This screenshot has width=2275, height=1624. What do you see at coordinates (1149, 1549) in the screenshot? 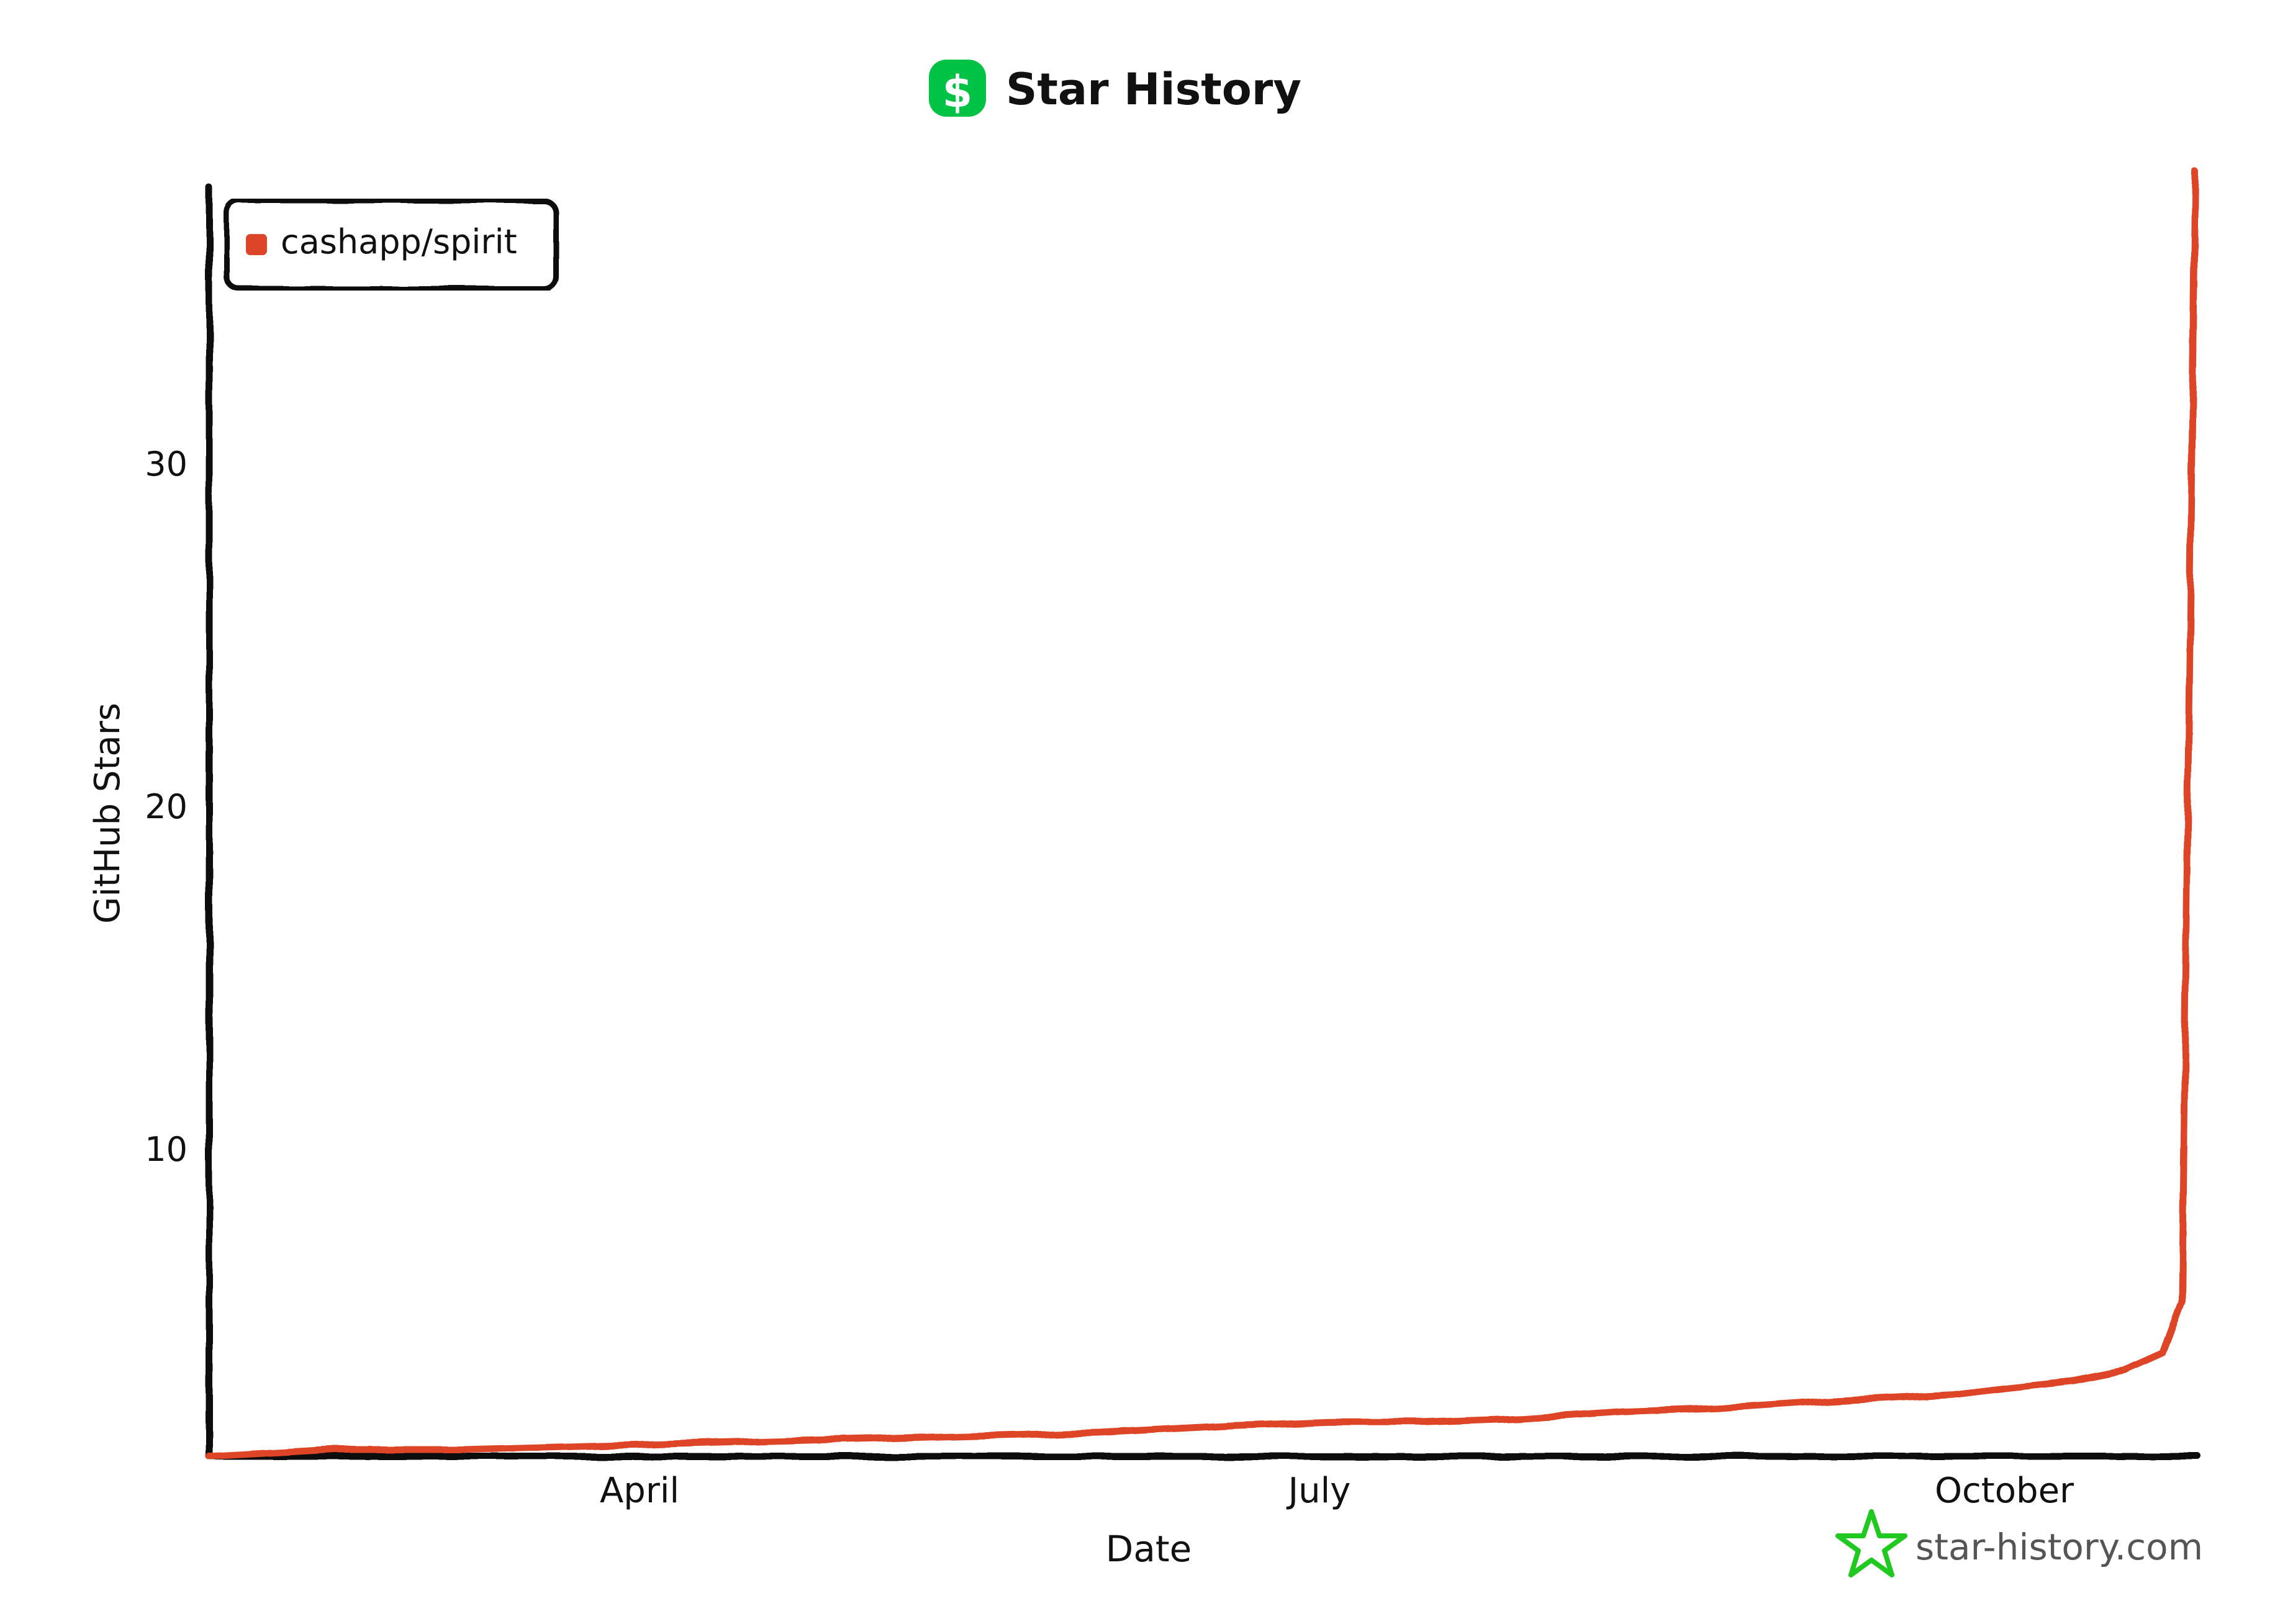
I see `x-axis-label: Date` at bounding box center [1149, 1549].